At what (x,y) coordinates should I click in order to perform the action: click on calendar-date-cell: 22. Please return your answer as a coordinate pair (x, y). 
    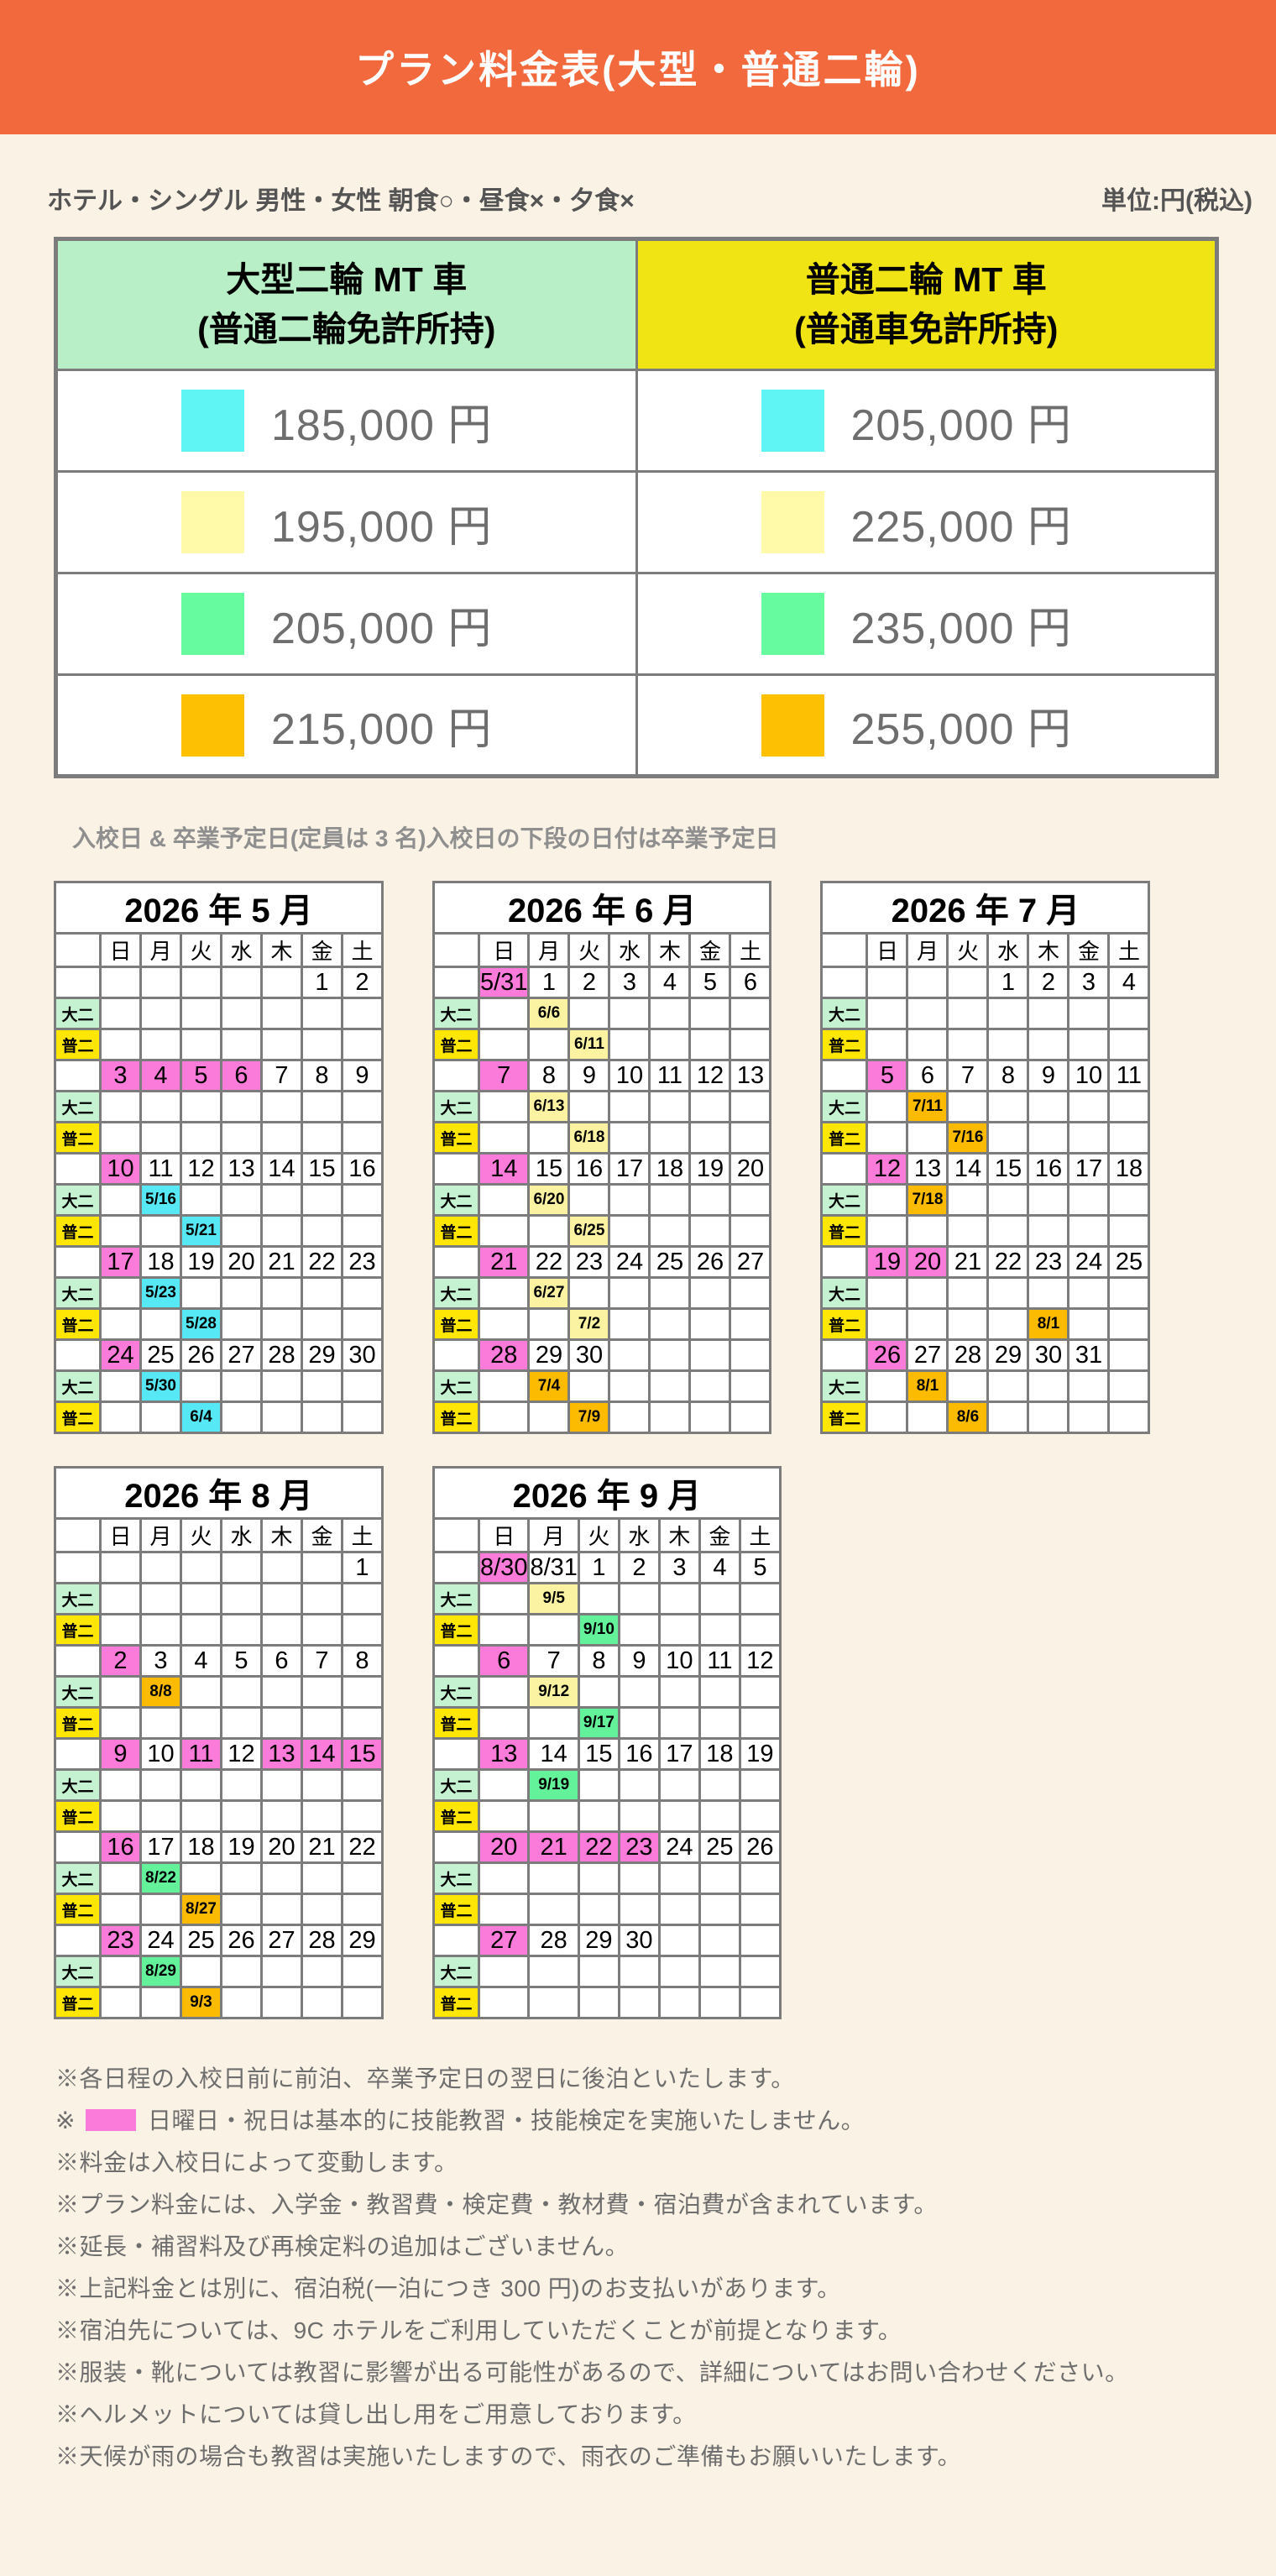
    Looking at the image, I should click on (362, 1847).